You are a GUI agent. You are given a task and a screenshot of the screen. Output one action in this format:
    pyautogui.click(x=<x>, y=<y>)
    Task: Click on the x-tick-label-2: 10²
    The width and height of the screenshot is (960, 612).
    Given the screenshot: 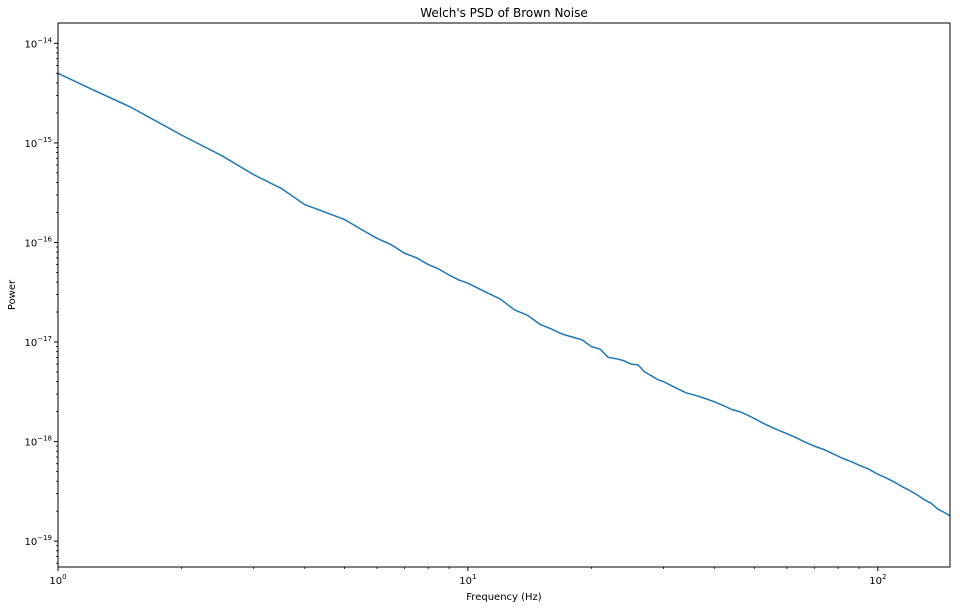 What is the action you would take?
    pyautogui.click(x=877, y=580)
    